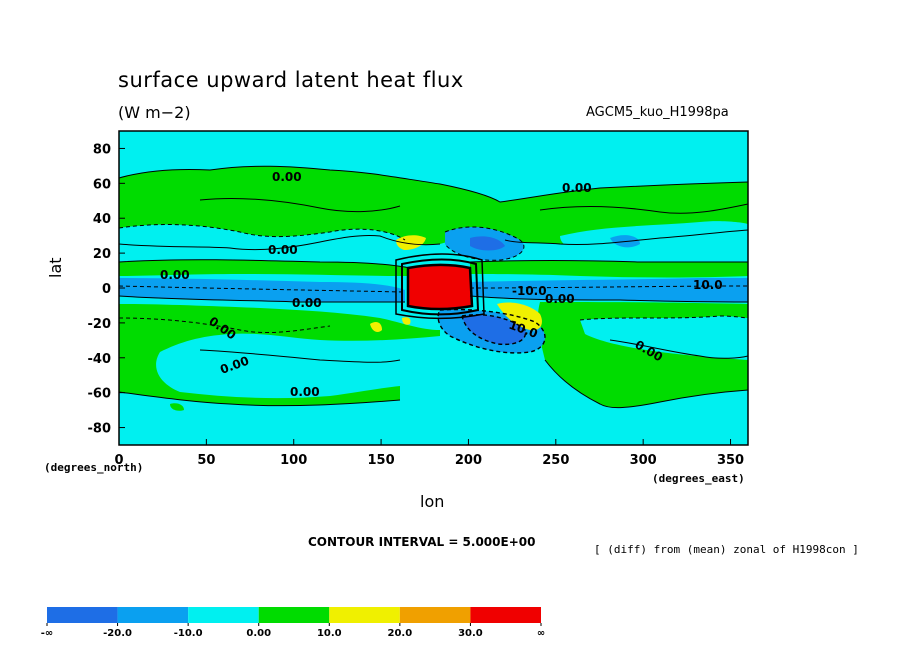 Image resolution: width=904 pixels, height=654 pixels. What do you see at coordinates (118, 460) in the screenshot?
I see `x-tick-label: 0` at bounding box center [118, 460].